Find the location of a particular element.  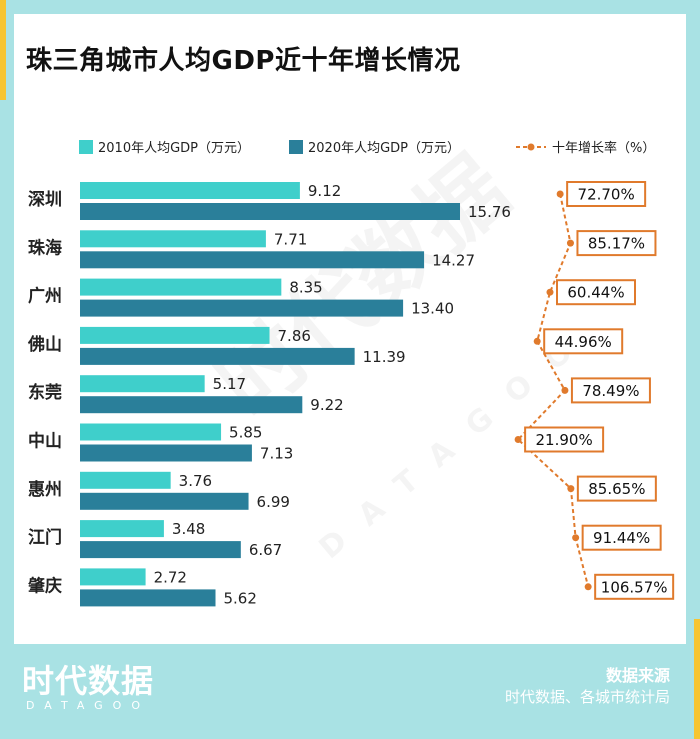

source-label: 数据来源 is located at coordinates (637, 675).